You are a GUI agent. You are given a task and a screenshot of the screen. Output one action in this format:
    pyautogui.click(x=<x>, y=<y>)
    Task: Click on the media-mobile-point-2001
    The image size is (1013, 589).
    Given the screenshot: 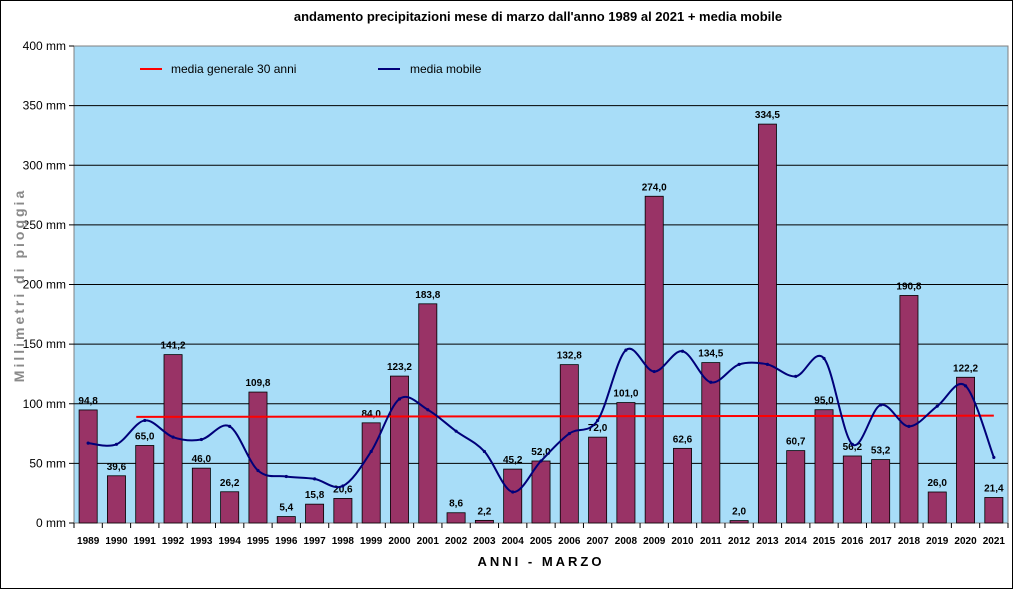 What is the action you would take?
    pyautogui.click(x=428, y=410)
    